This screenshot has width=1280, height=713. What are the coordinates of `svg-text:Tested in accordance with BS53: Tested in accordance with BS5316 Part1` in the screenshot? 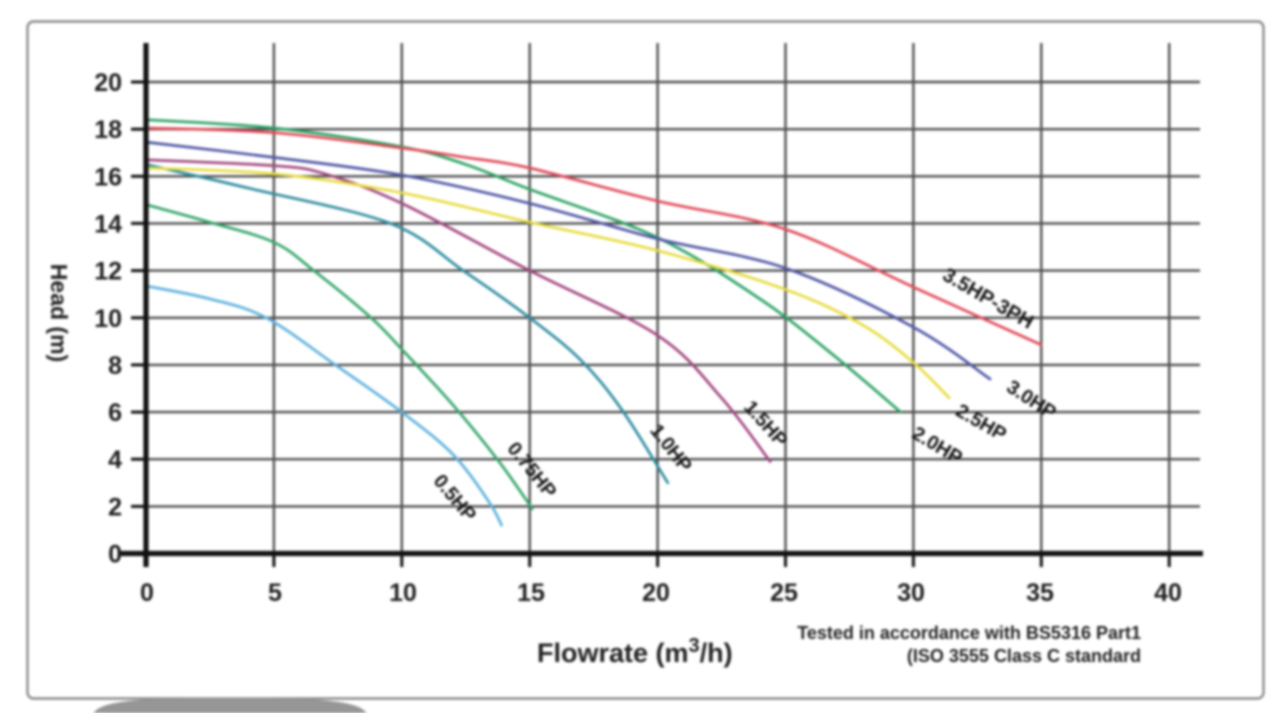 It's located at (969, 633).